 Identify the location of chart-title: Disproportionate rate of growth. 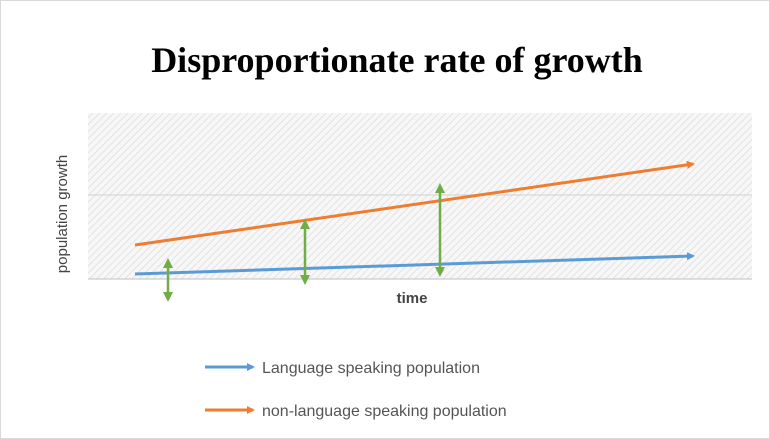
(397, 60).